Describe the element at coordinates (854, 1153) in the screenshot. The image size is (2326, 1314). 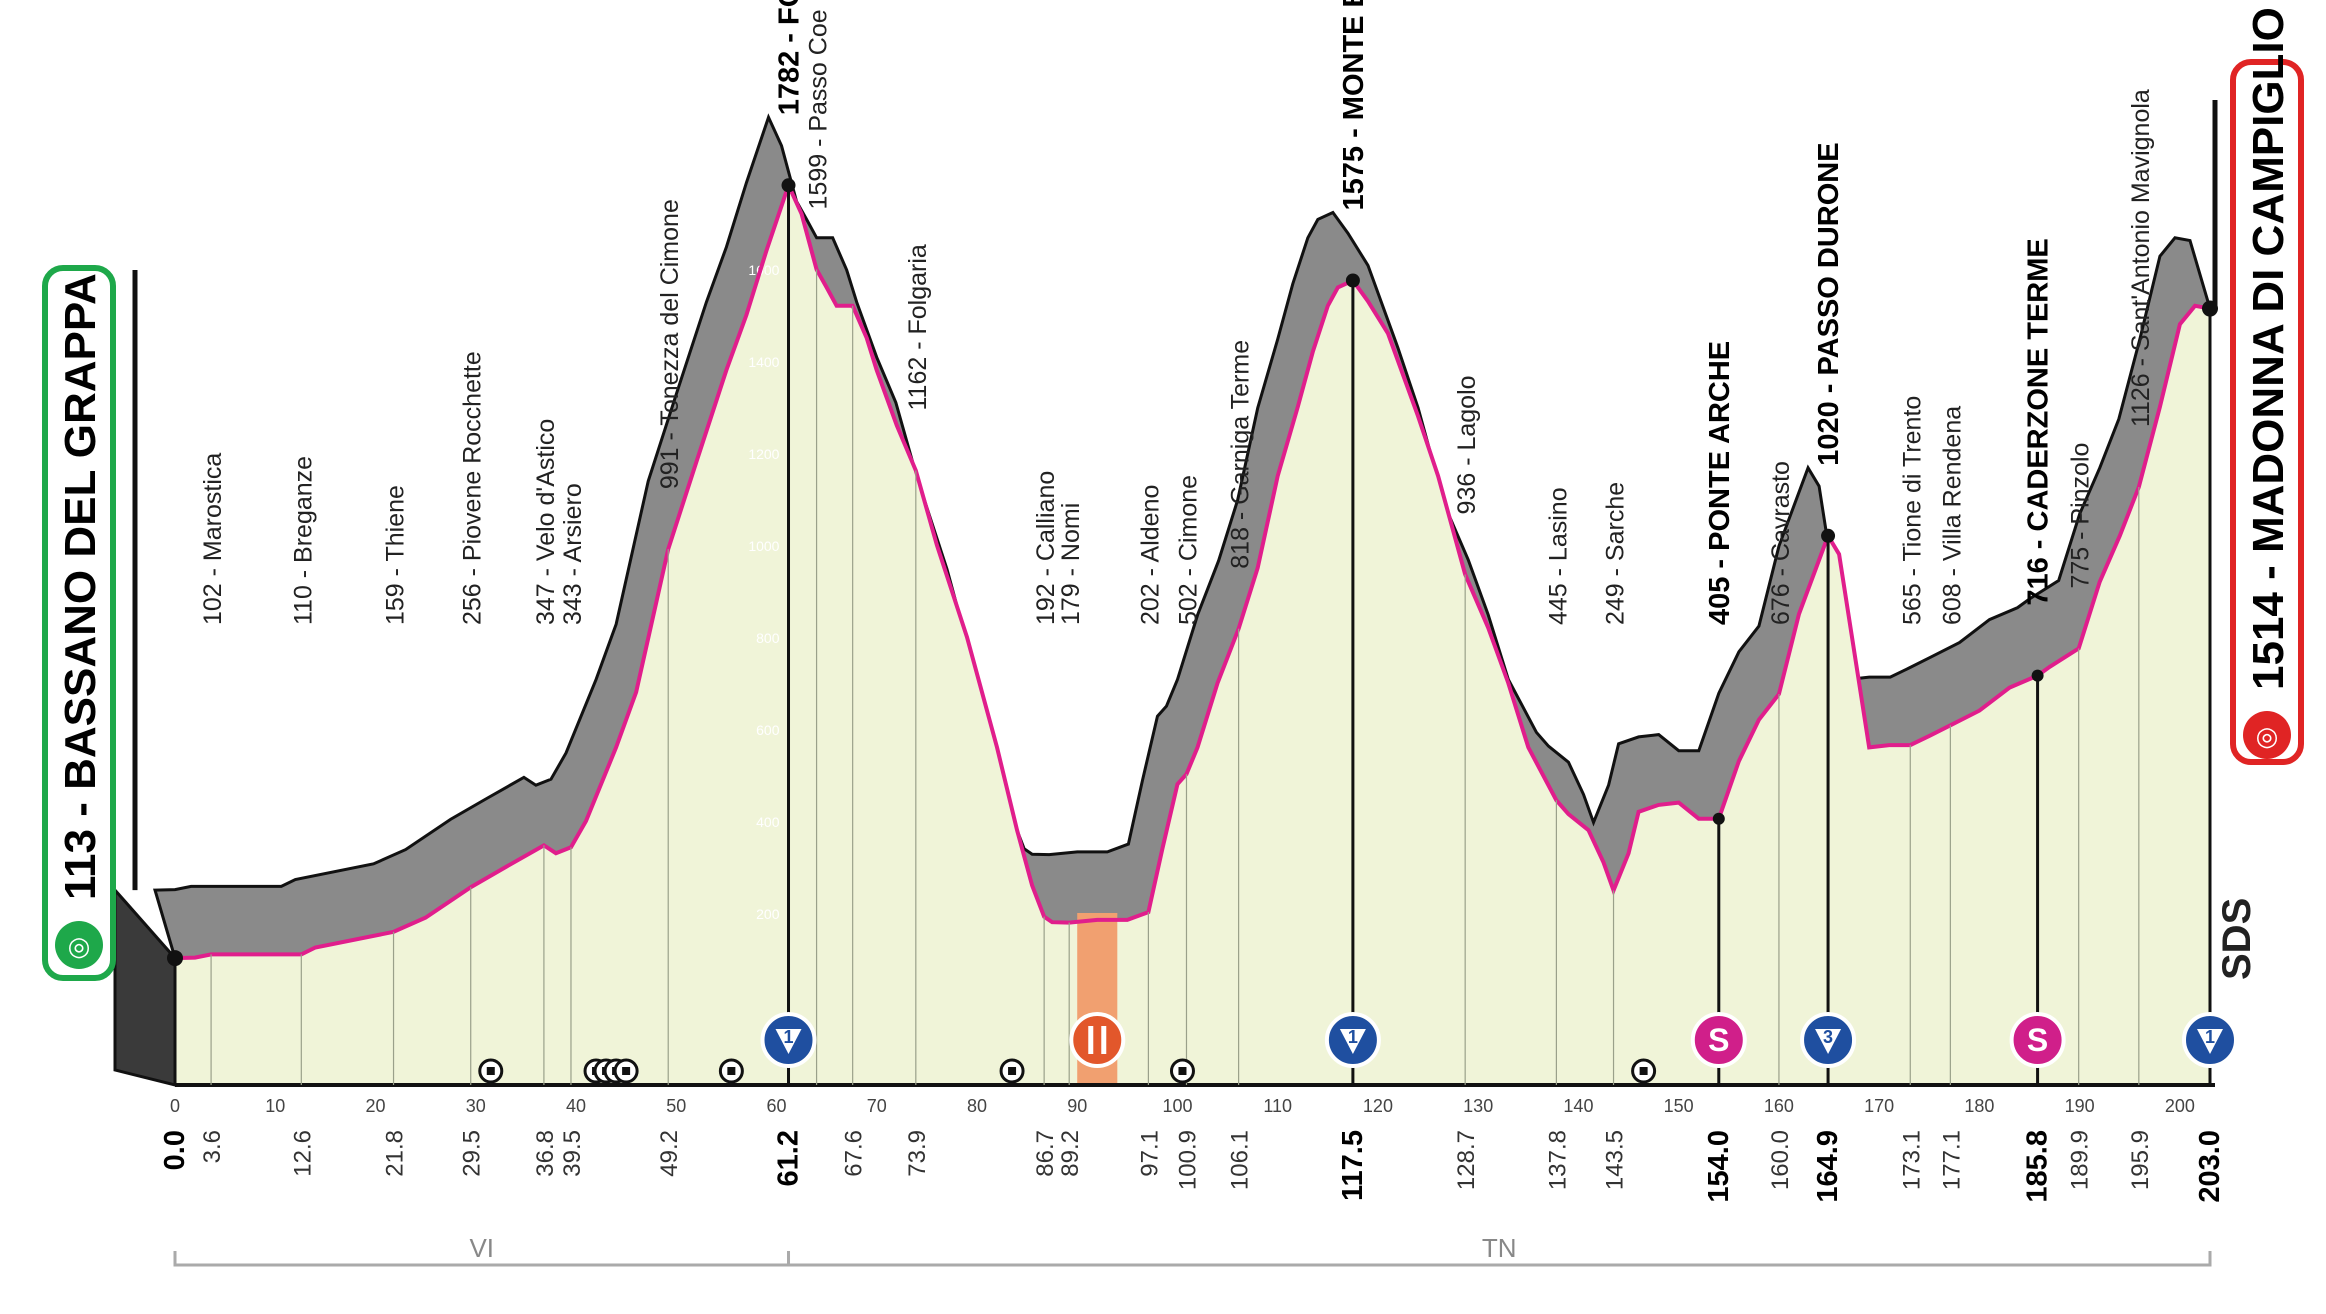
I see `waypoint-km-label: 67.6` at that location.